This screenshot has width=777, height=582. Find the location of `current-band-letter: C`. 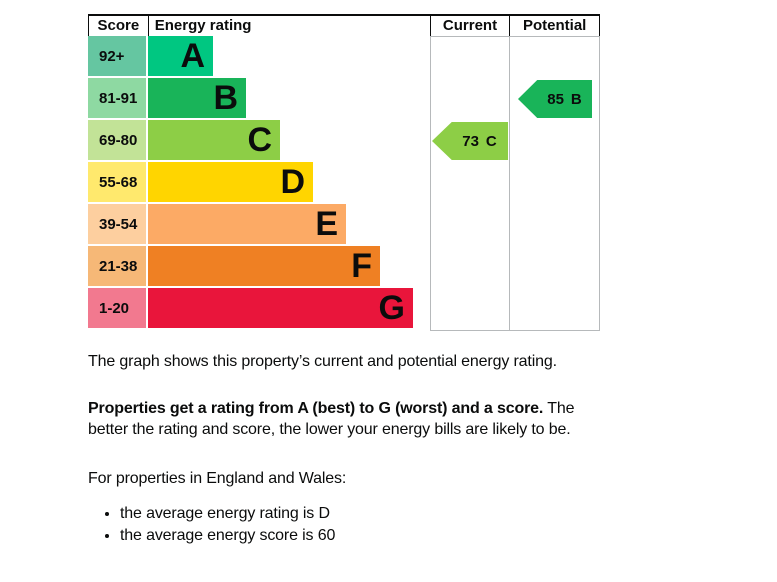

current-band-letter: C is located at coordinates (491, 141).